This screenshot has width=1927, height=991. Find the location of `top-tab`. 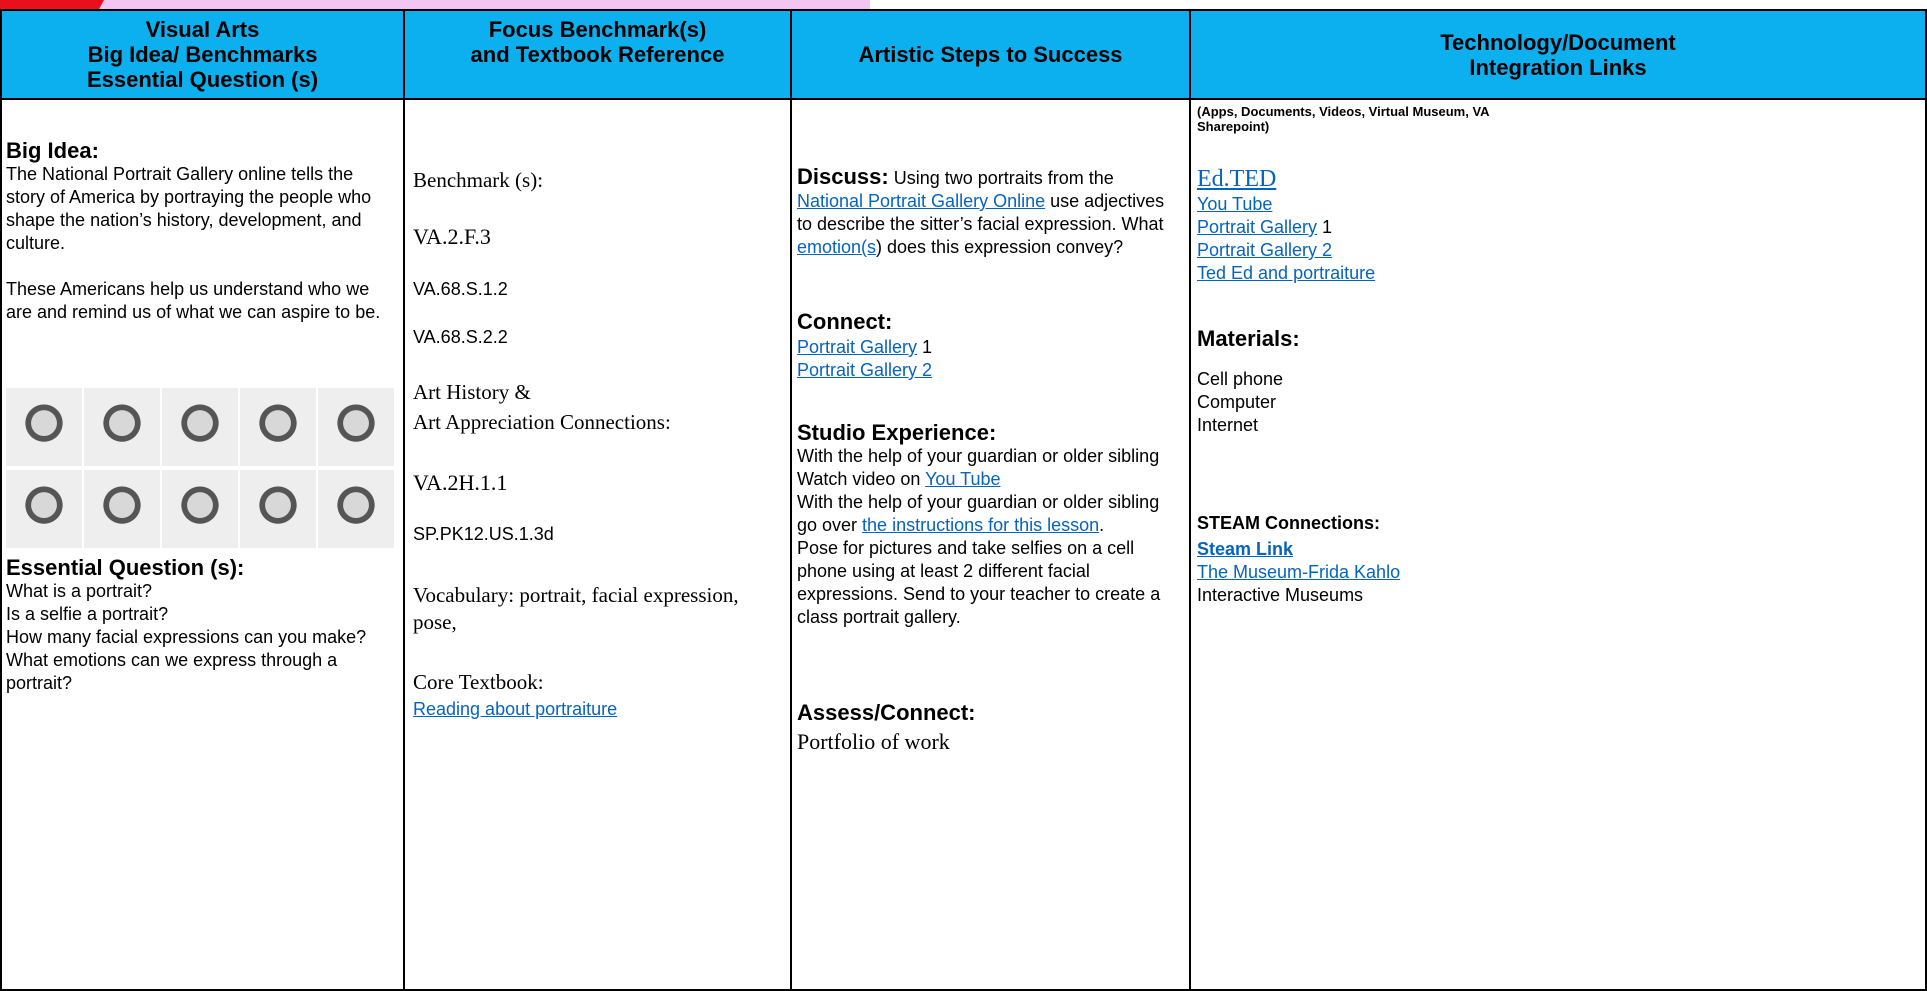

top-tab is located at coordinates (435, 5).